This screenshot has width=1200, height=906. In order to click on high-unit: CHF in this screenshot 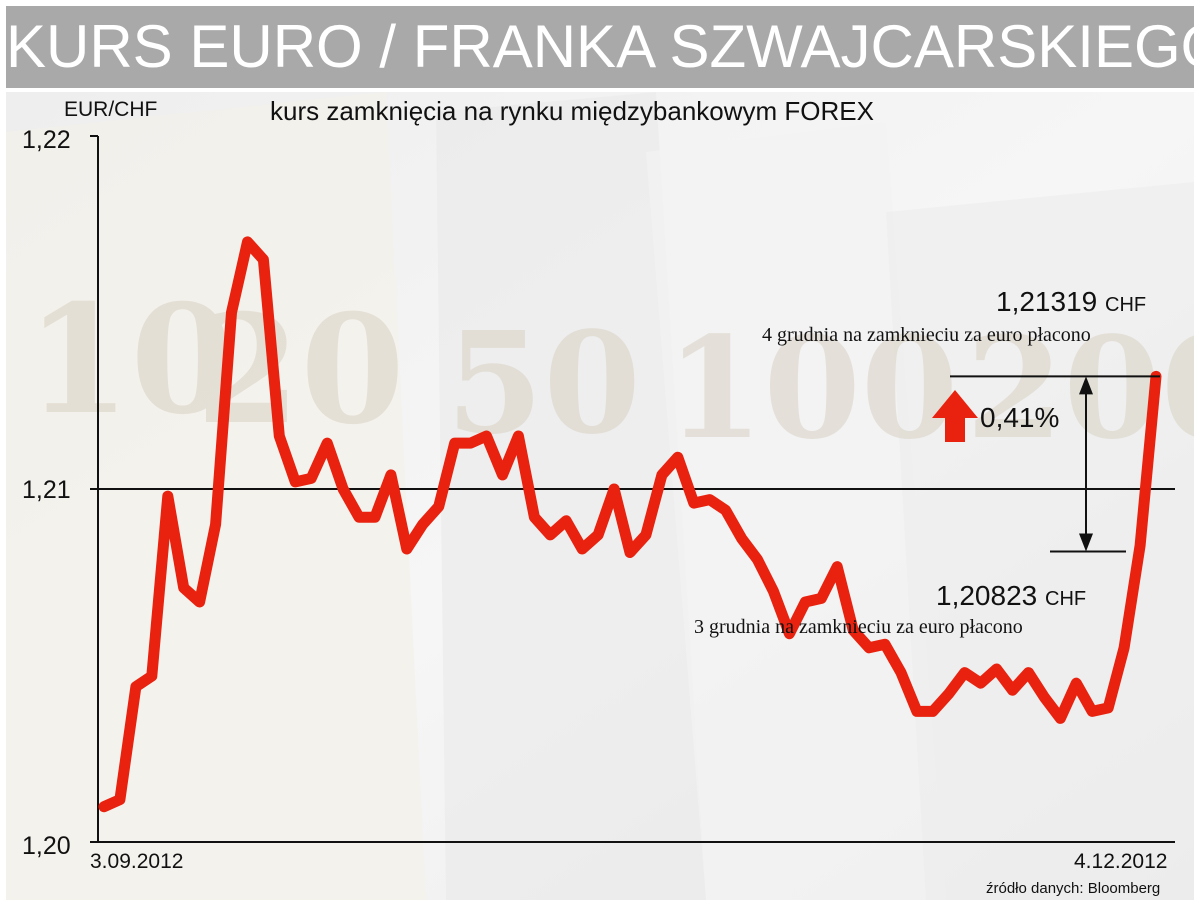, I will do `click(1126, 305)`.